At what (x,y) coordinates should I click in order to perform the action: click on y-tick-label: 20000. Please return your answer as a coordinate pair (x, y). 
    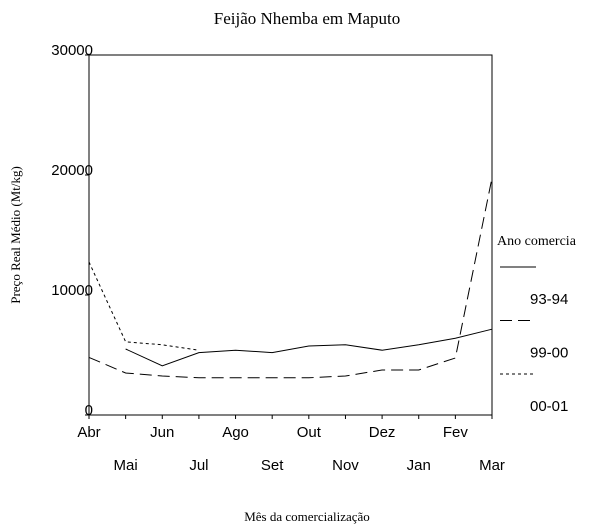
    Looking at the image, I should click on (72, 170).